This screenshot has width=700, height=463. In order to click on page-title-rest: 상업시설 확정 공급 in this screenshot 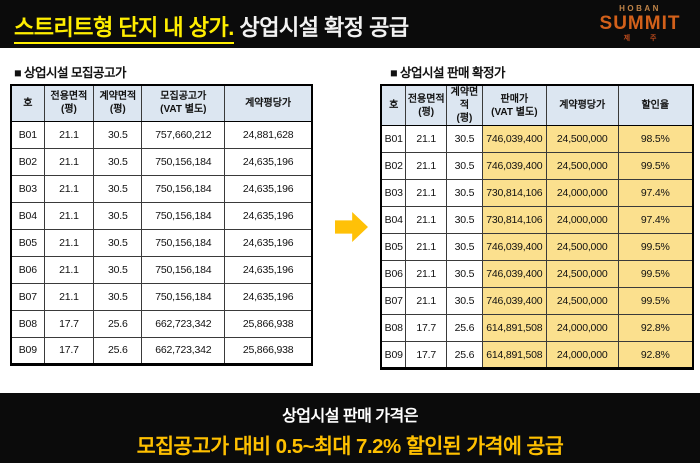, I will do `click(321, 27)`.